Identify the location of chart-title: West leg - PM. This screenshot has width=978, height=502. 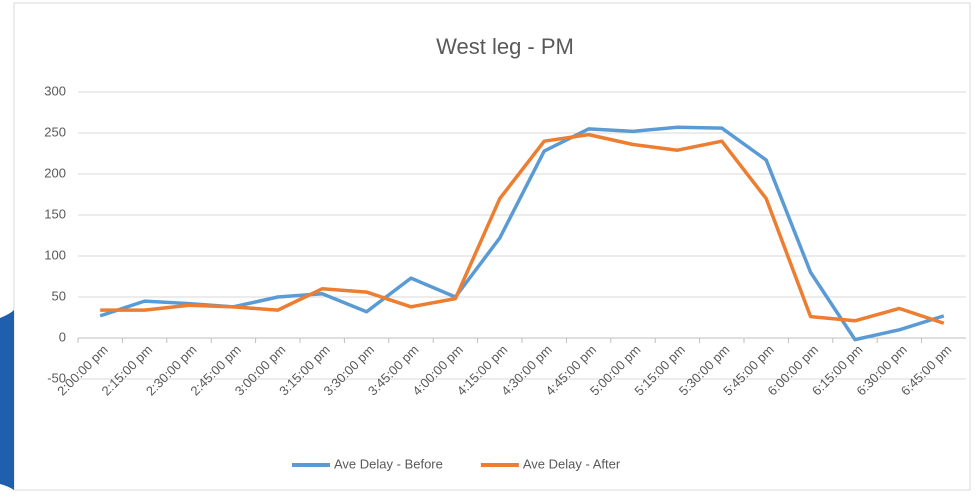
(505, 46).